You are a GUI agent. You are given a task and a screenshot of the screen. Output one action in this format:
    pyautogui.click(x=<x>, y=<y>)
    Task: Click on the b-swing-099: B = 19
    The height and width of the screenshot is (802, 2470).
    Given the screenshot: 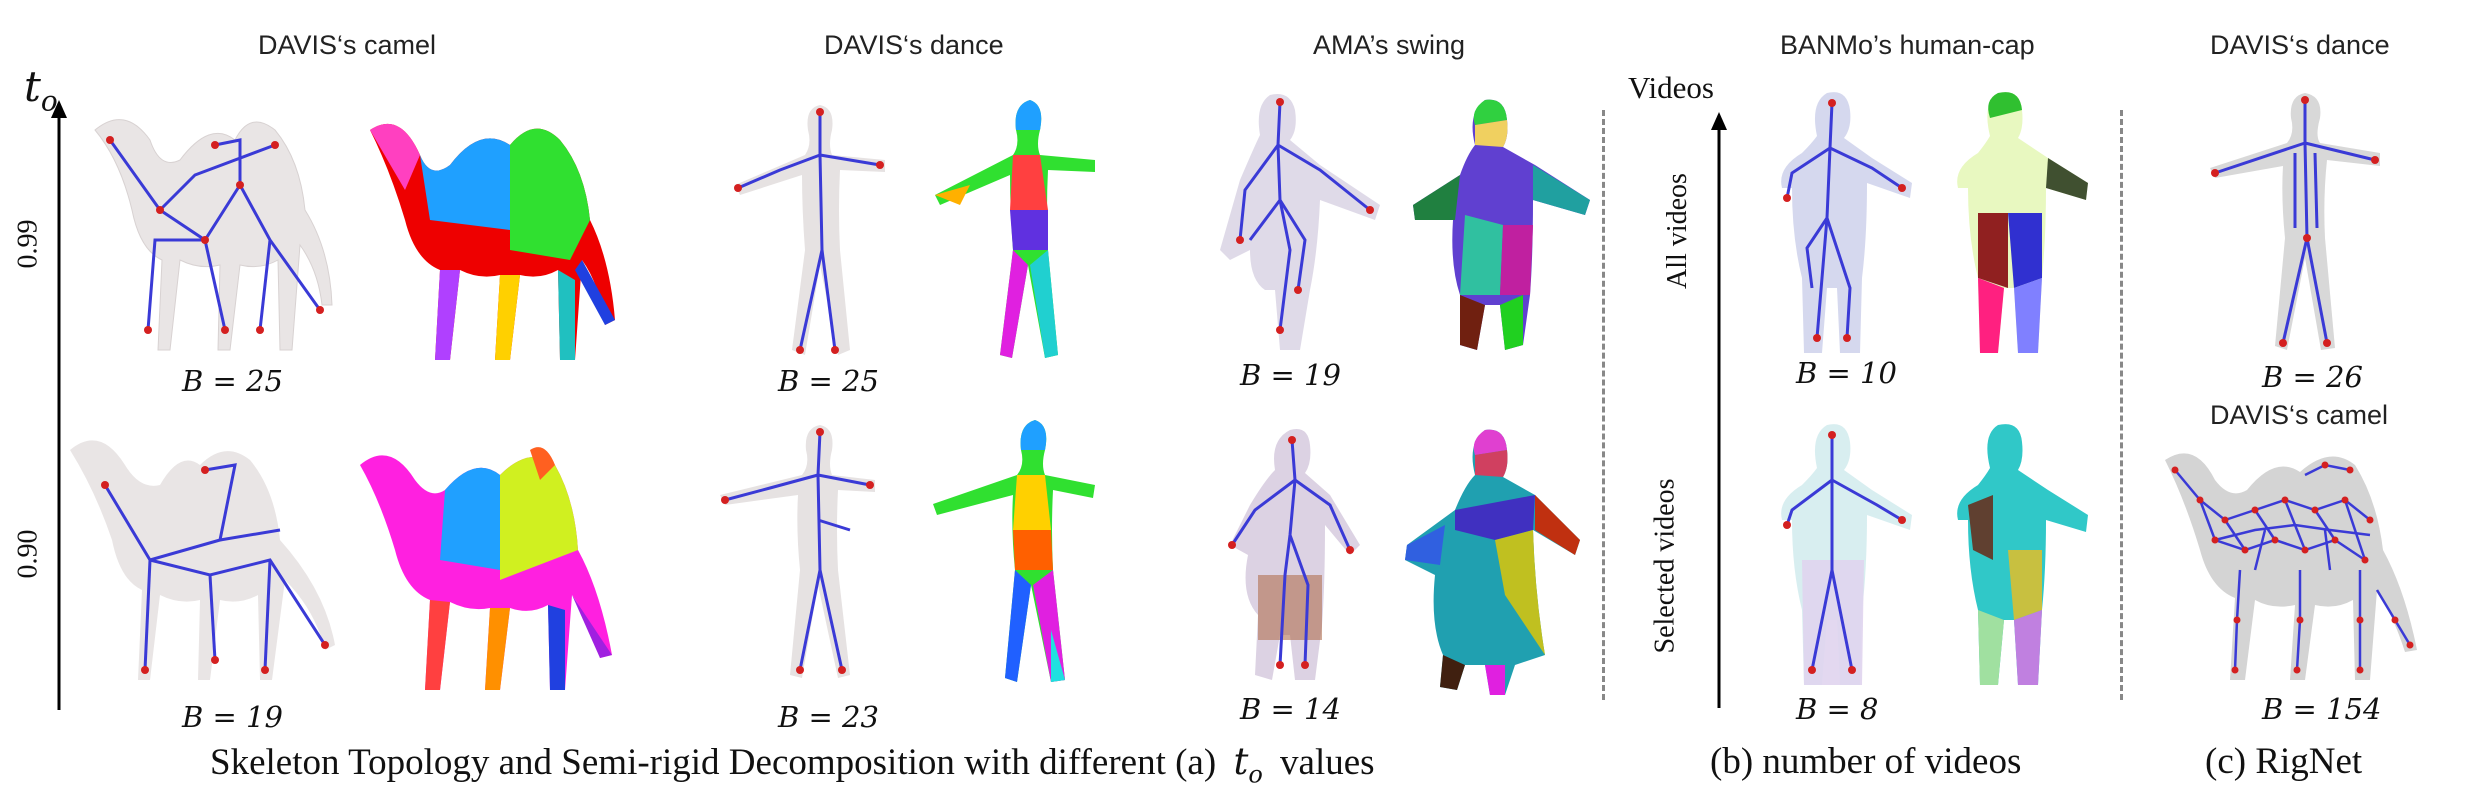 What is the action you would take?
    pyautogui.click(x=1290, y=375)
    